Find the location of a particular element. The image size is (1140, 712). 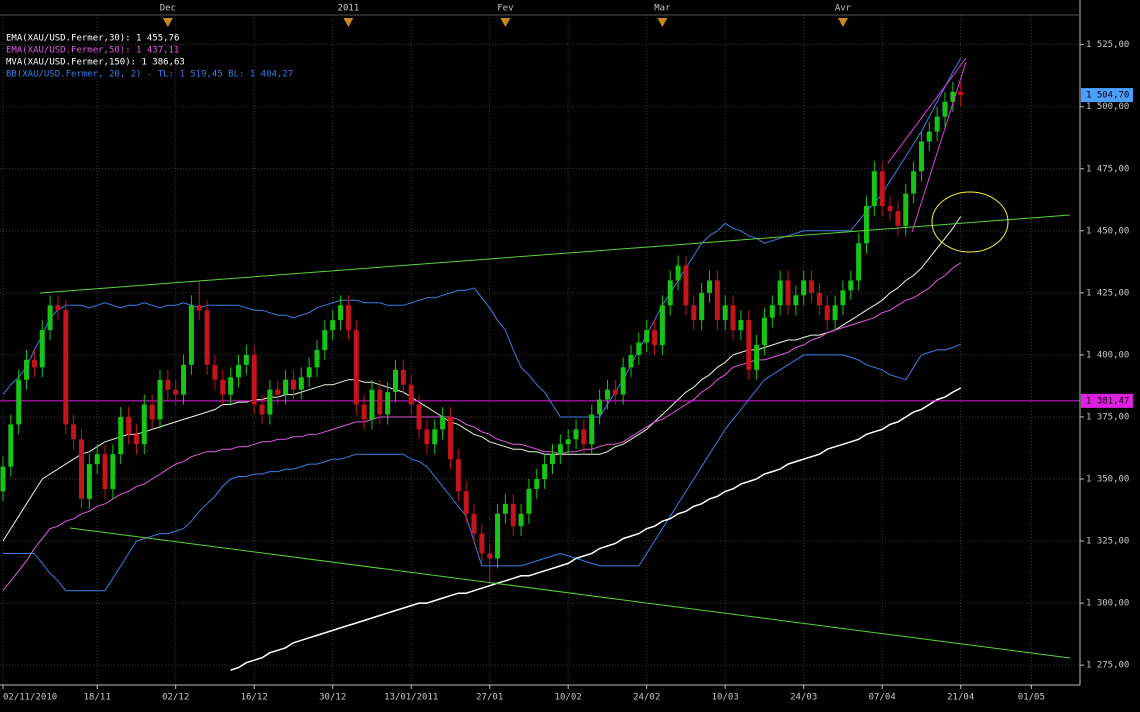

month-label: Avr is located at coordinates (843, 9).